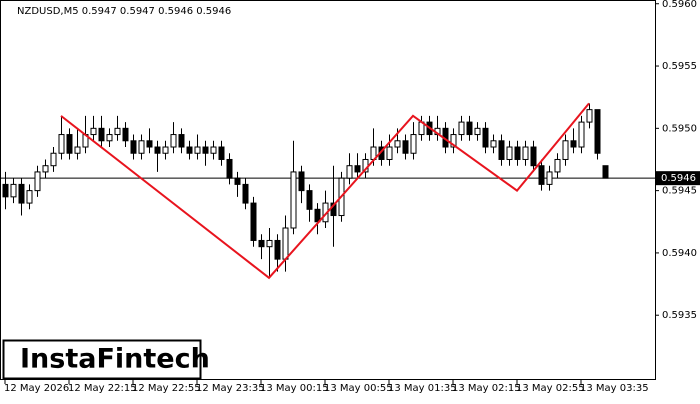 This screenshot has width=700, height=404. Describe the element at coordinates (166, 388) in the screenshot. I see `x-tick-label: 12 May 22:55` at that location.